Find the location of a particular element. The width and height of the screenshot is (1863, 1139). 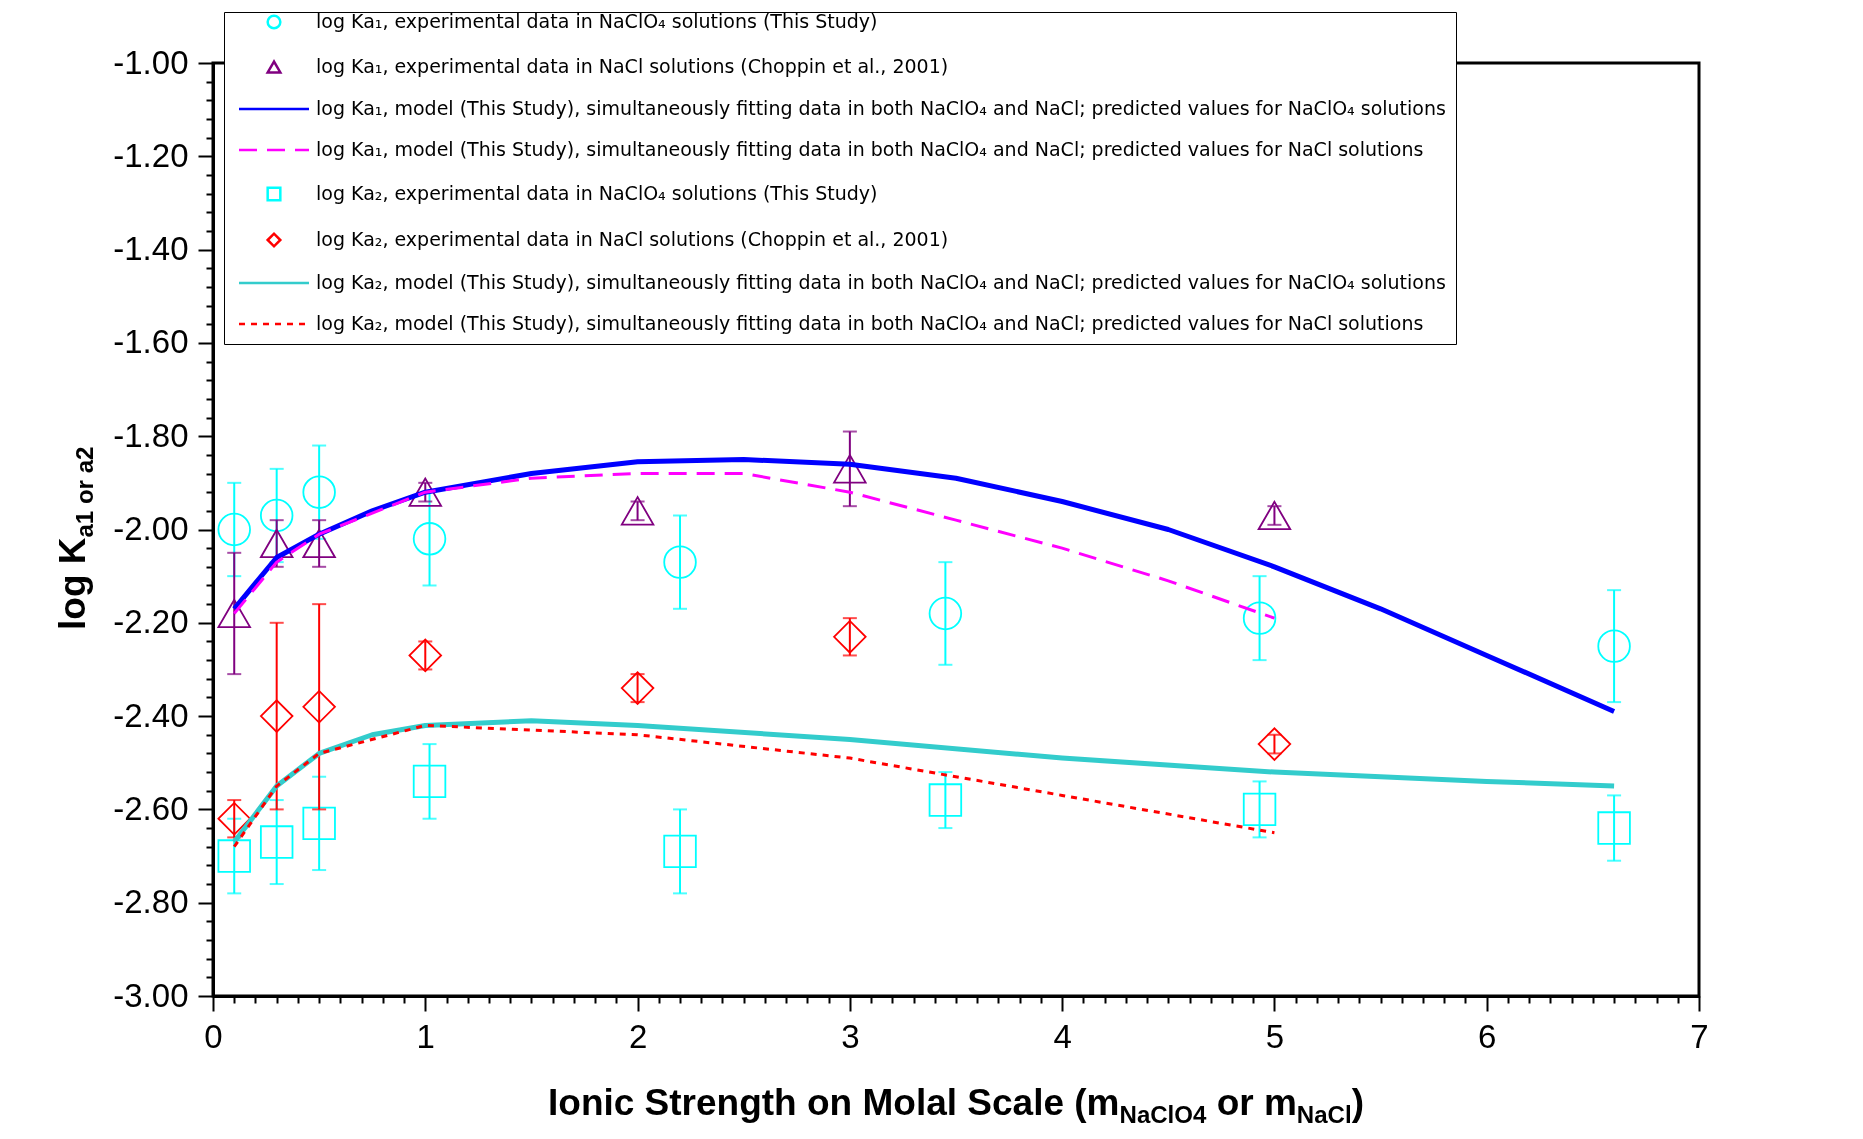

y-tick-label: -1.60 is located at coordinates (151, 342).